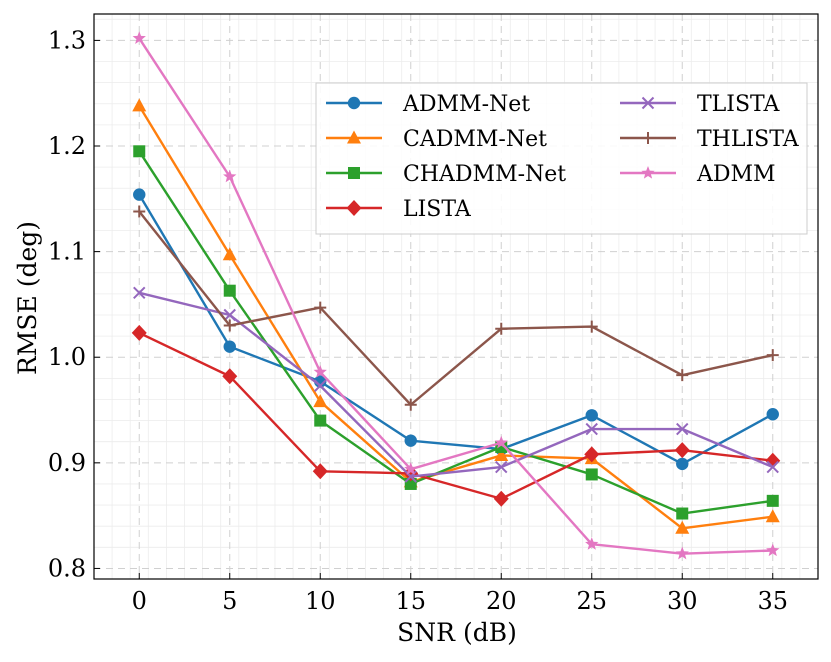  I want to click on legend-item-thlista: THLISTA, so click(710, 139).